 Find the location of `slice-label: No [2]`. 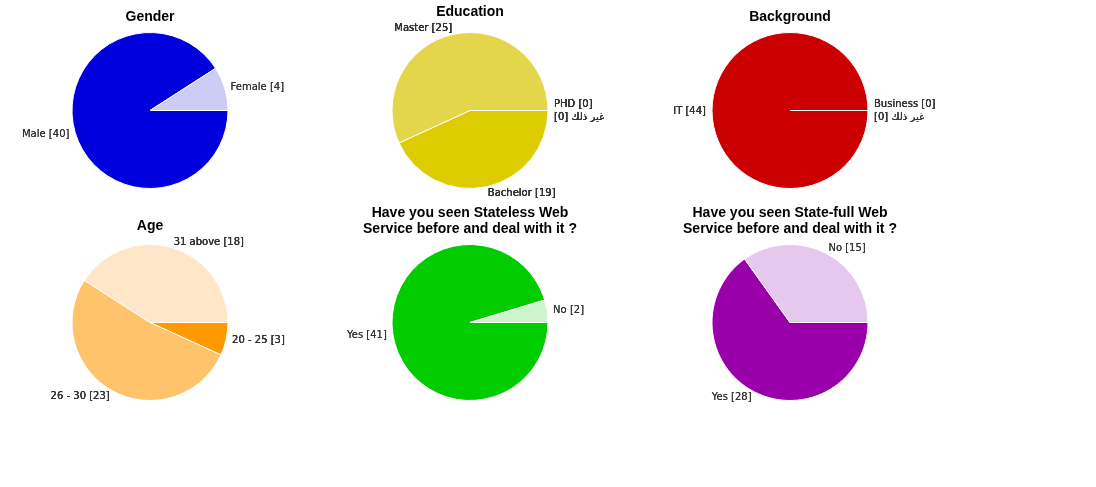

slice-label: No [2] is located at coordinates (569, 310).